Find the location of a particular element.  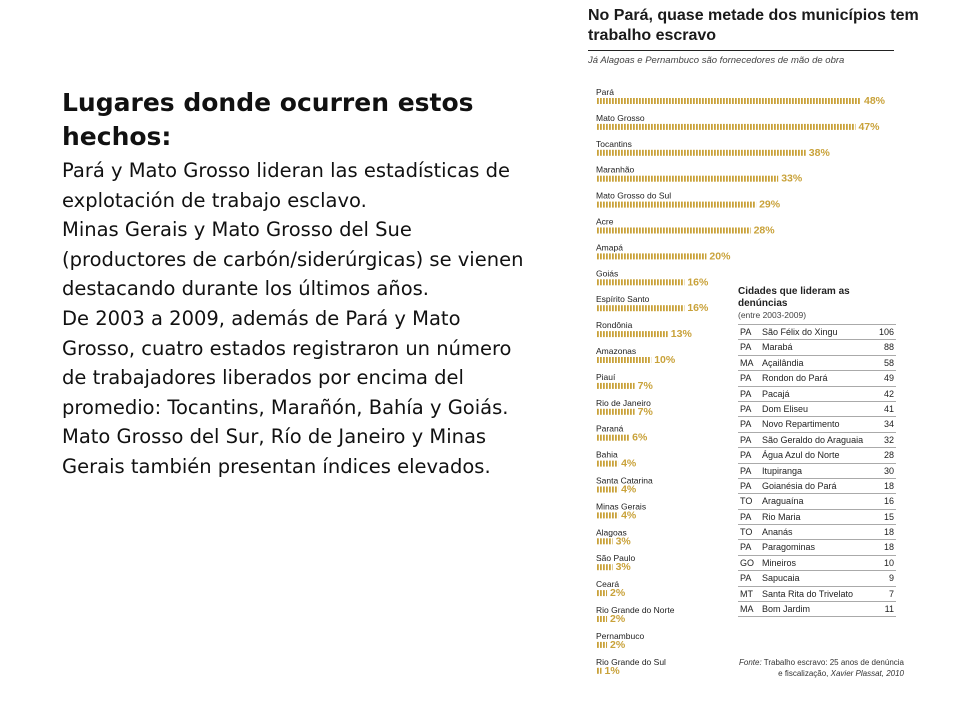

table-row: PA Marabá 88 is located at coordinates (817, 346).